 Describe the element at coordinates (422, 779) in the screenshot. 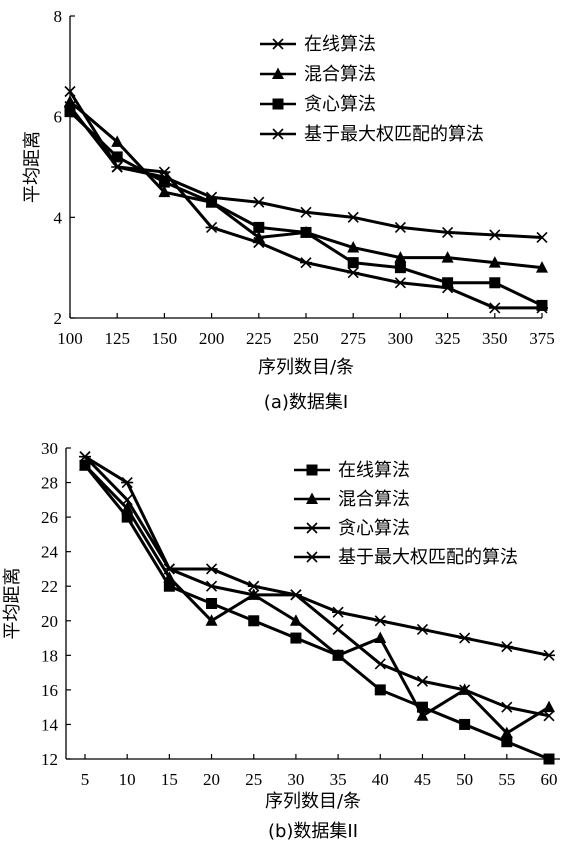

I see `x-tick-label: 45` at that location.